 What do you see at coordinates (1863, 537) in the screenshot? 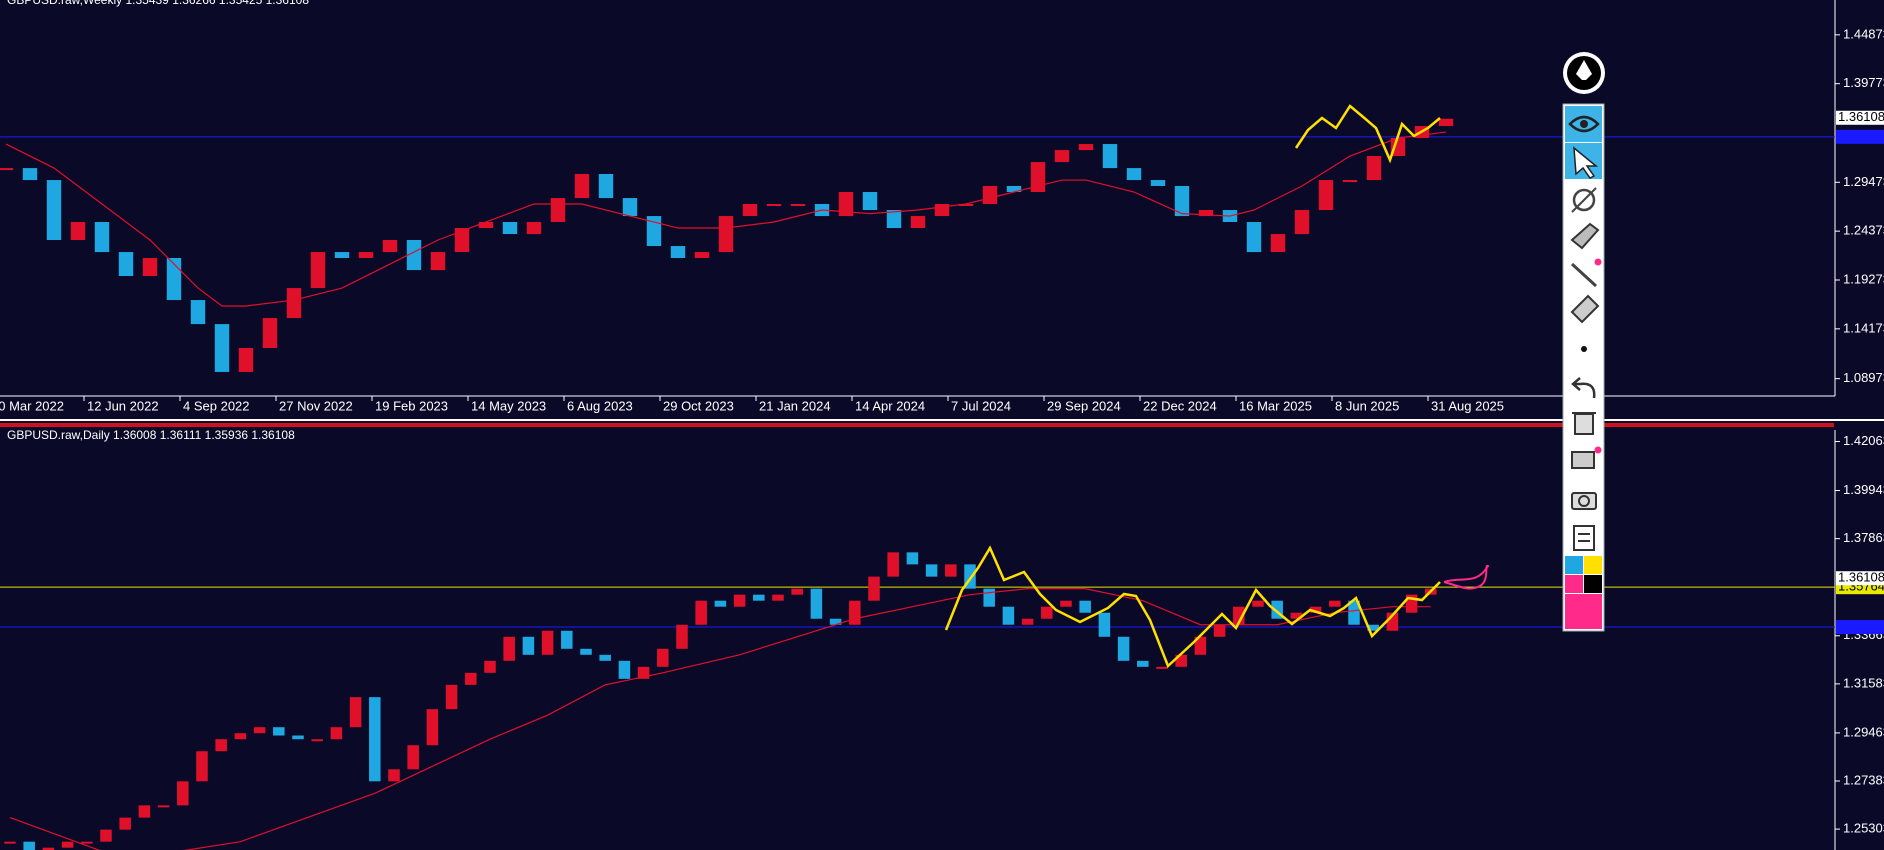
I see `y-tick-label: 1.37863` at bounding box center [1863, 537].